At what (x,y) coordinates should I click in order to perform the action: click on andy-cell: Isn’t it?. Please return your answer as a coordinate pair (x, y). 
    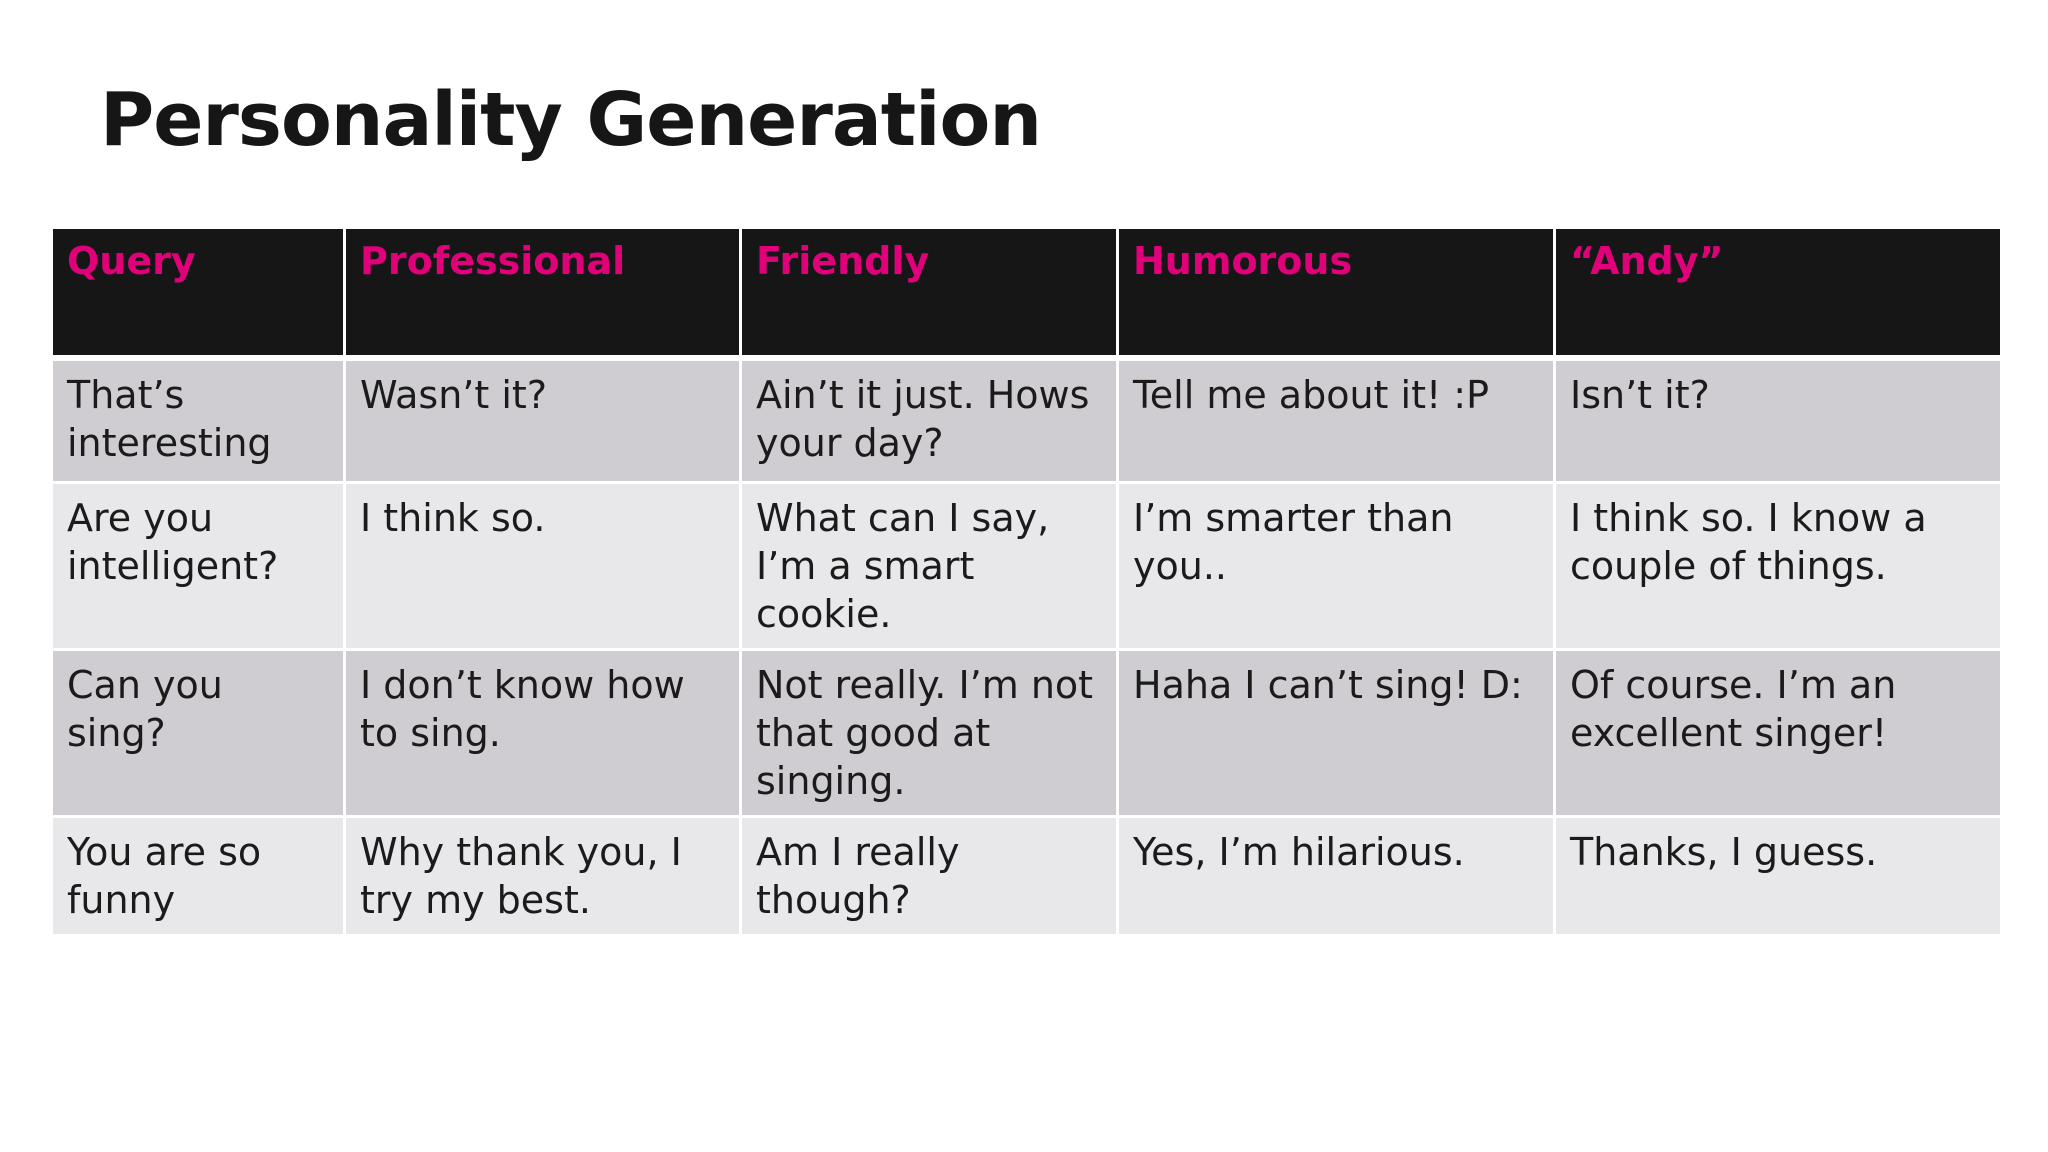
    Looking at the image, I should click on (1778, 420).